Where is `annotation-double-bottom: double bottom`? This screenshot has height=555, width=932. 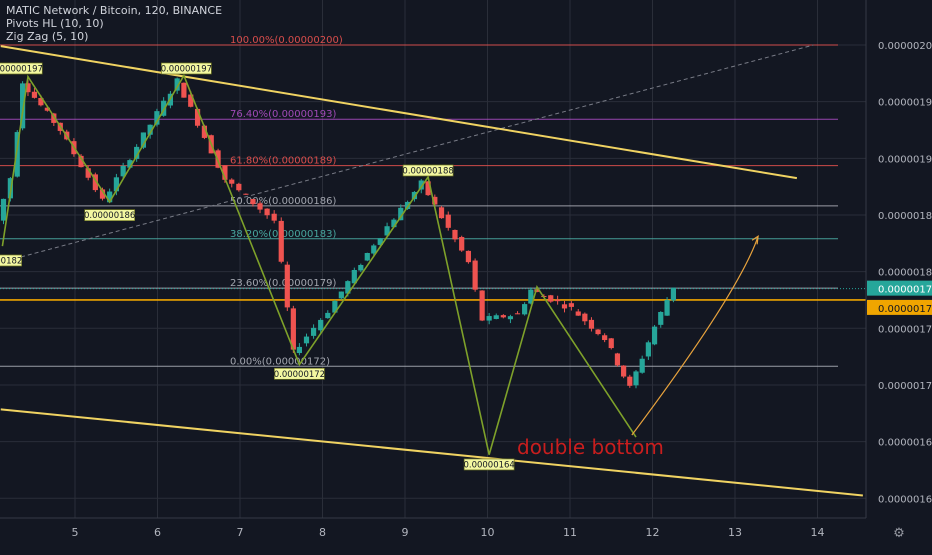 annotation-double-bottom: double bottom is located at coordinates (590, 447).